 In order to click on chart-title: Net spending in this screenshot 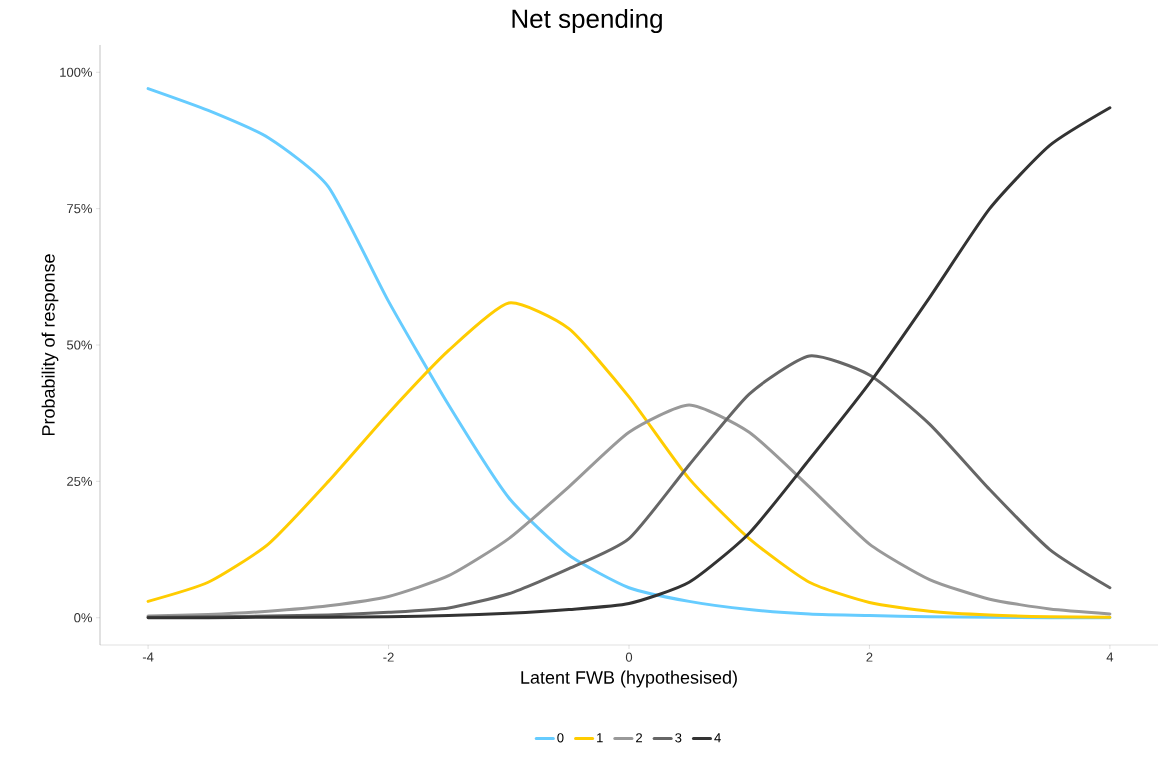, I will do `click(587, 21)`.